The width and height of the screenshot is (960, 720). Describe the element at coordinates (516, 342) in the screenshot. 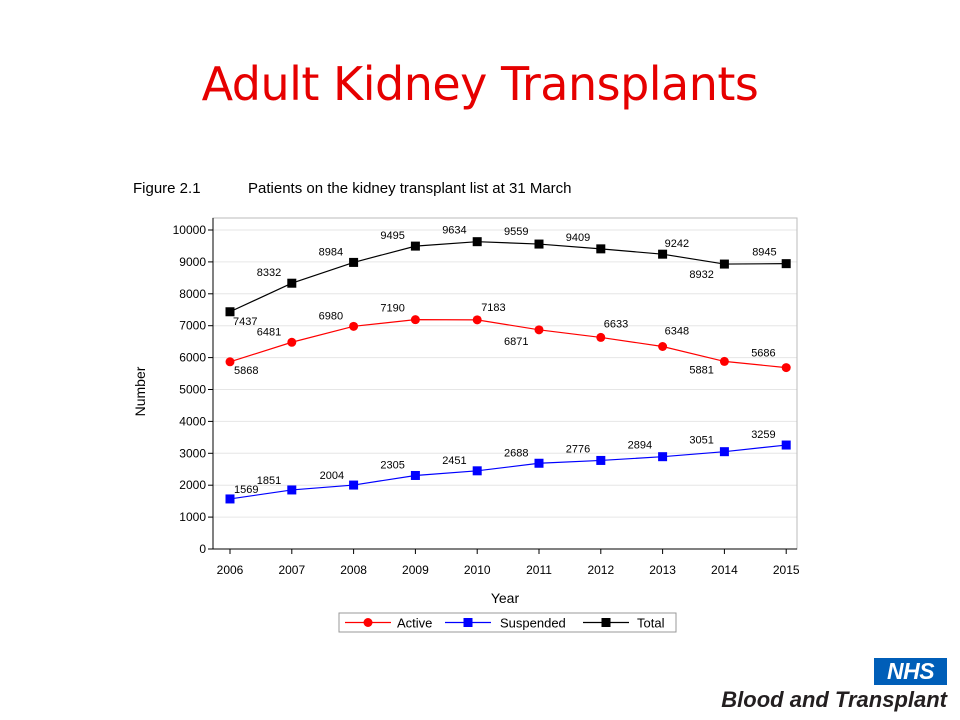

I see `data-label-active: 6871` at that location.